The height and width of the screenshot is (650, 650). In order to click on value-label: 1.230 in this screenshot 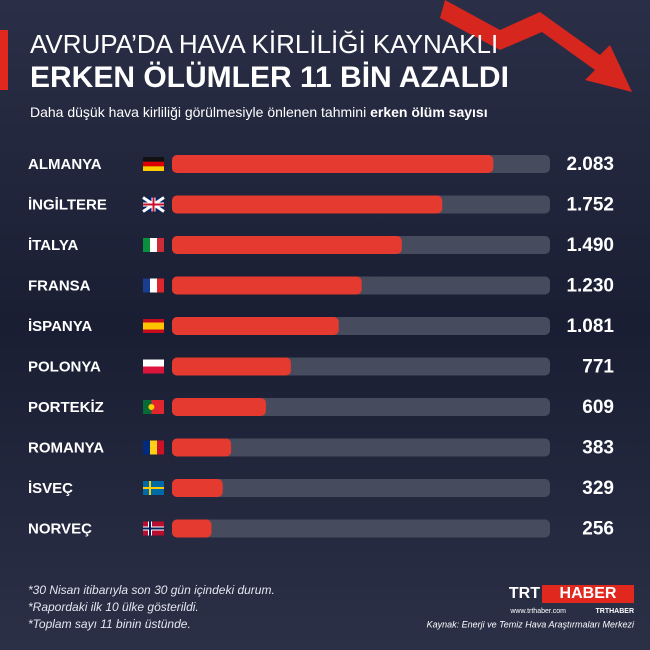, I will do `click(590, 286)`.